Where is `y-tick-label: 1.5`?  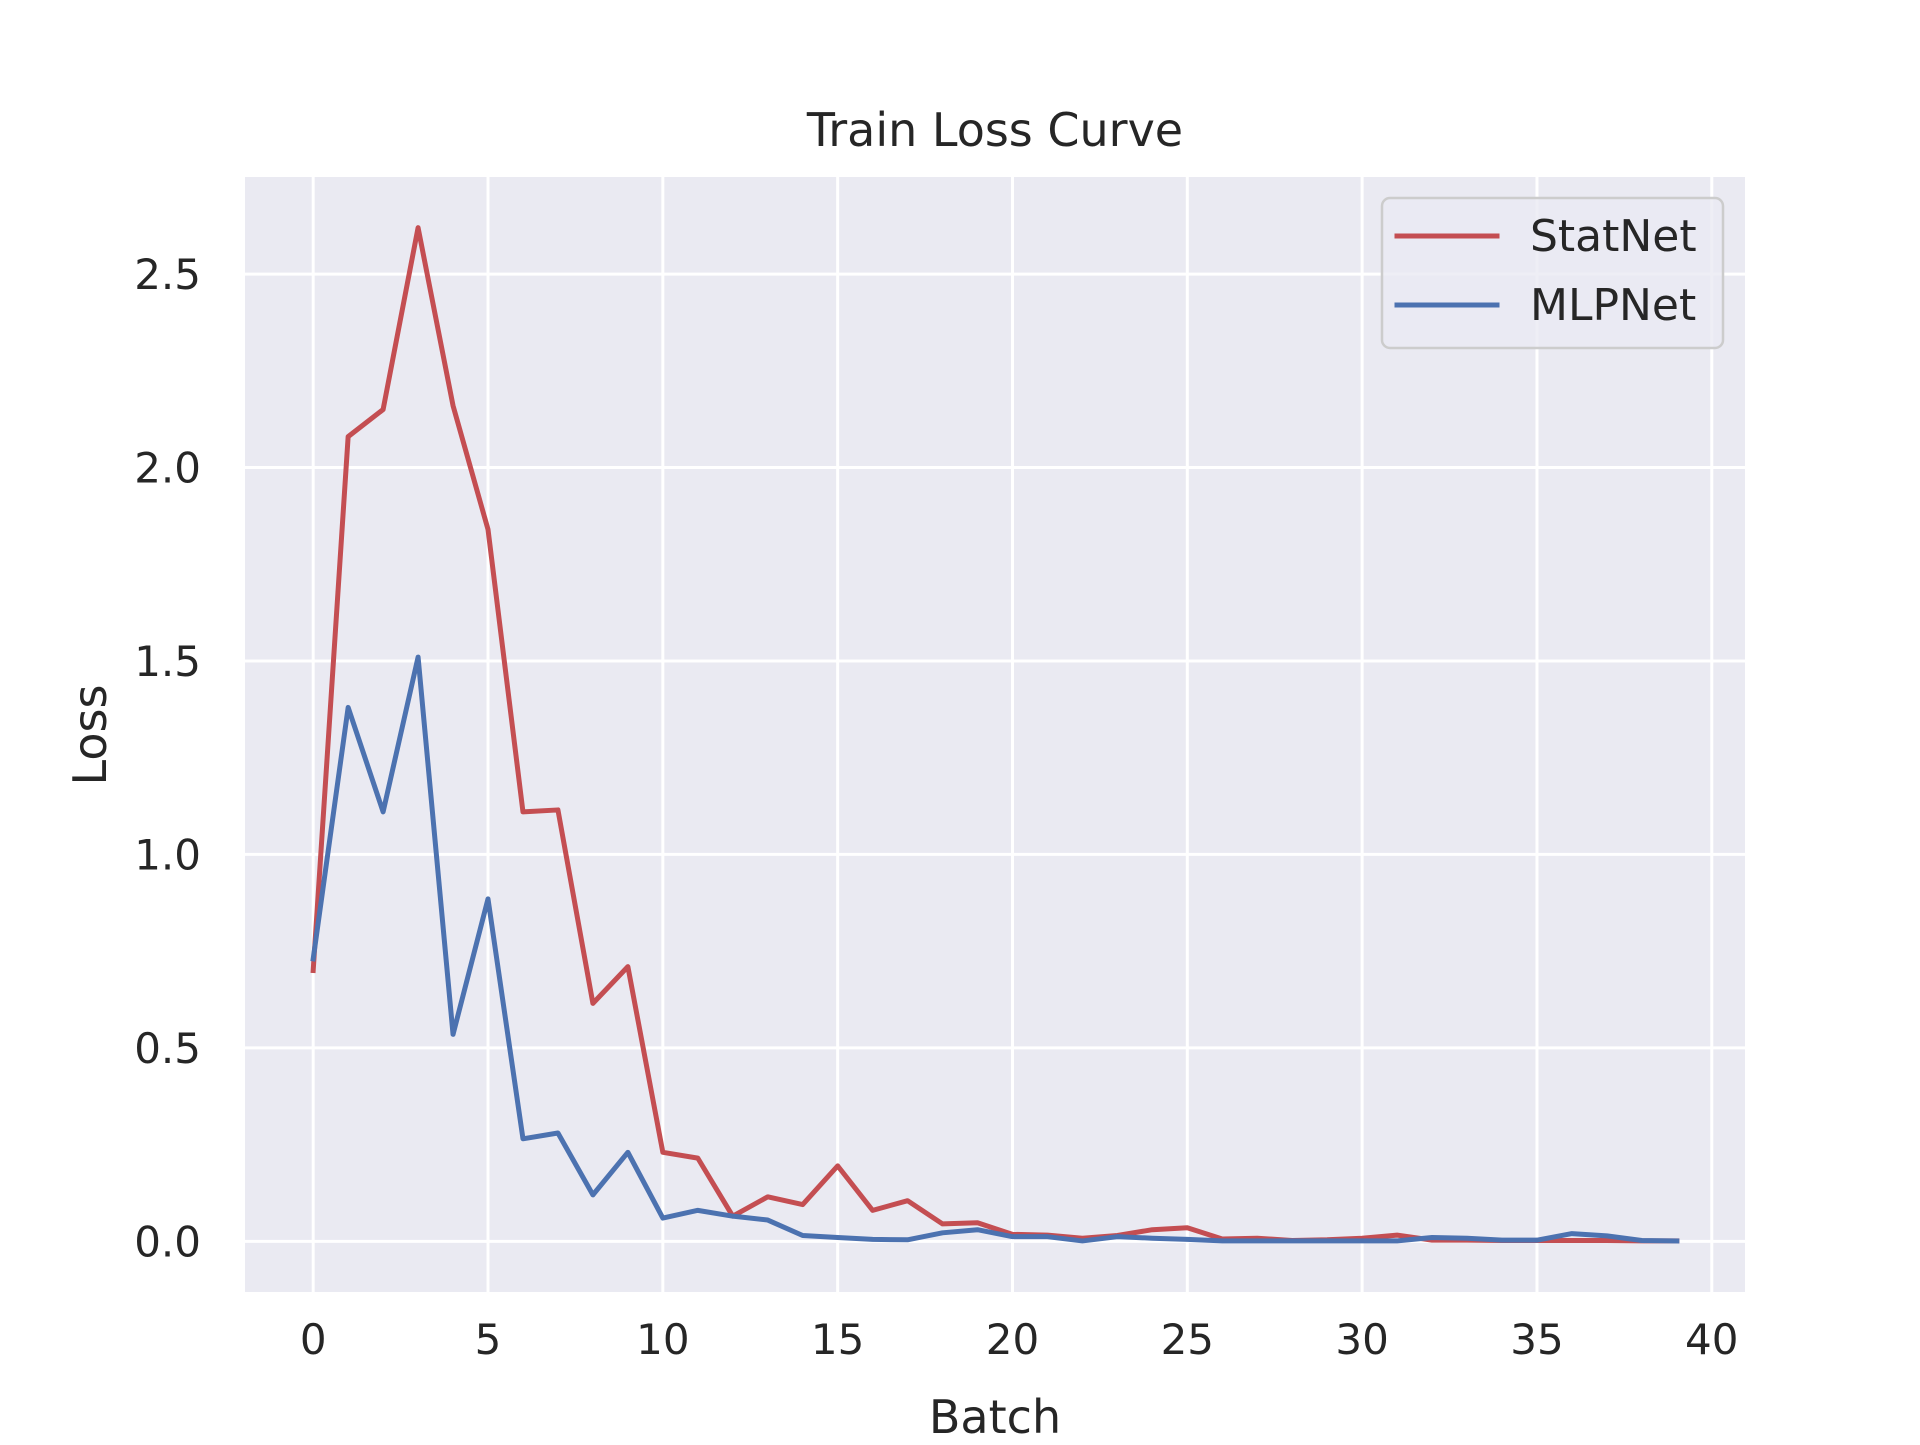
y-tick-label: 1.5 is located at coordinates (167, 661).